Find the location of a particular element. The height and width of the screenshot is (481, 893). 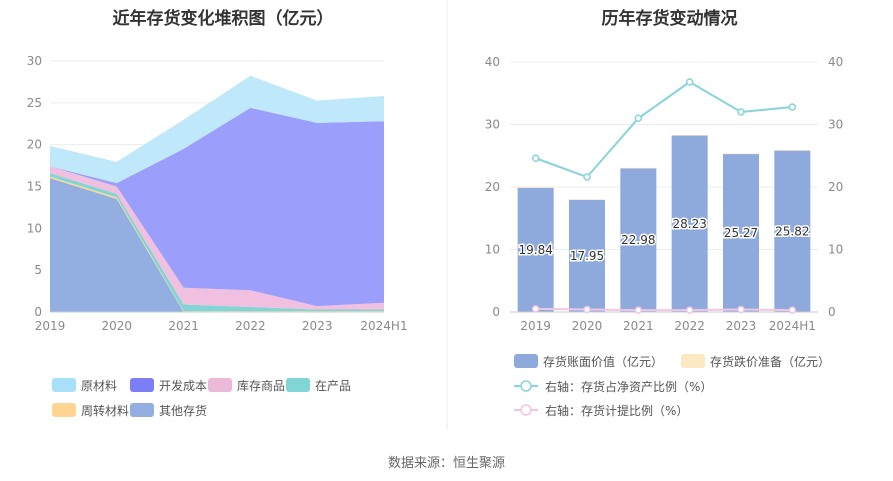

y-tick-label: 25 is located at coordinates (34, 103).